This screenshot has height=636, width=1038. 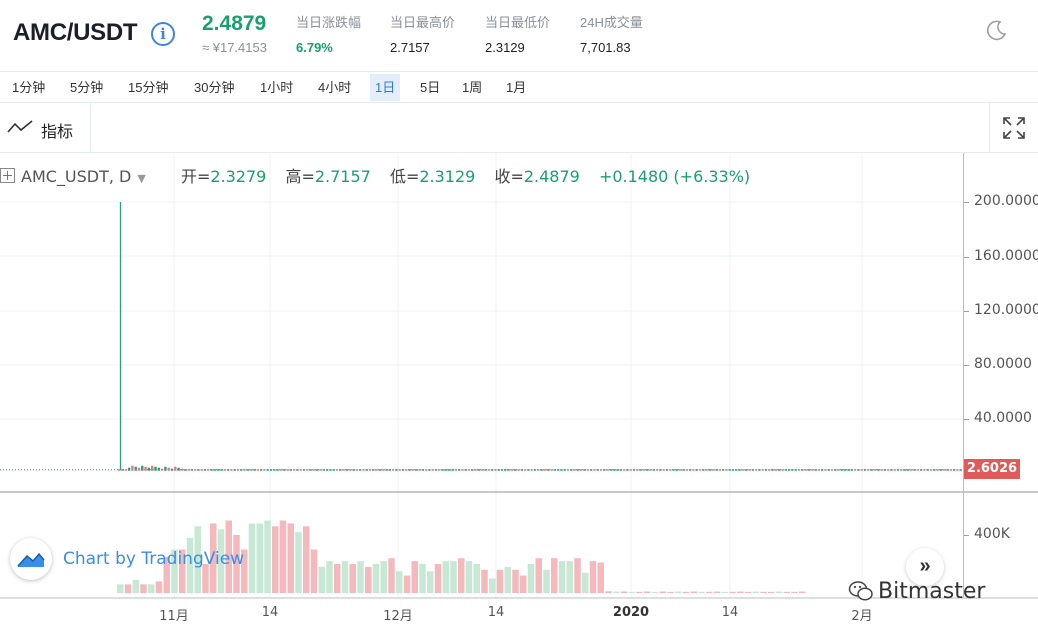 What do you see at coordinates (730, 612) in the screenshot?
I see `x-label: 14` at bounding box center [730, 612].